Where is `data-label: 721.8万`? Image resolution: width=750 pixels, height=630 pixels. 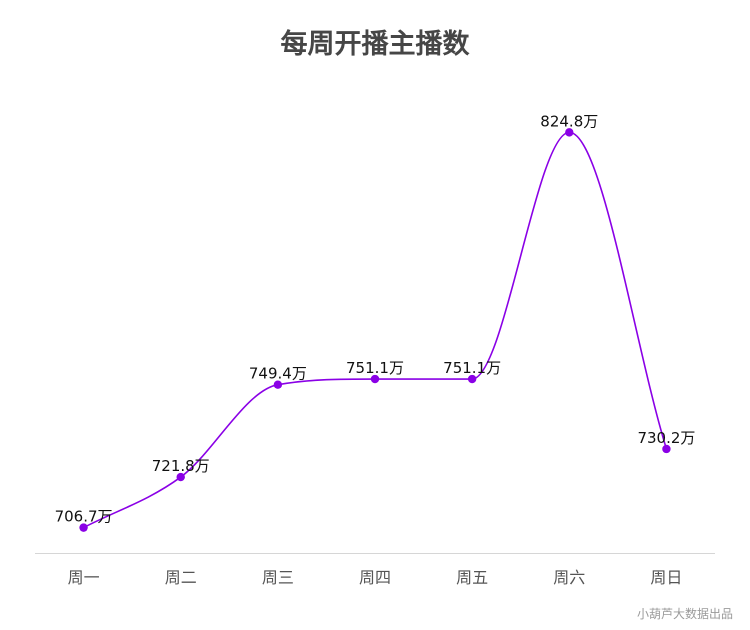
data-label: 721.8万 is located at coordinates (181, 466).